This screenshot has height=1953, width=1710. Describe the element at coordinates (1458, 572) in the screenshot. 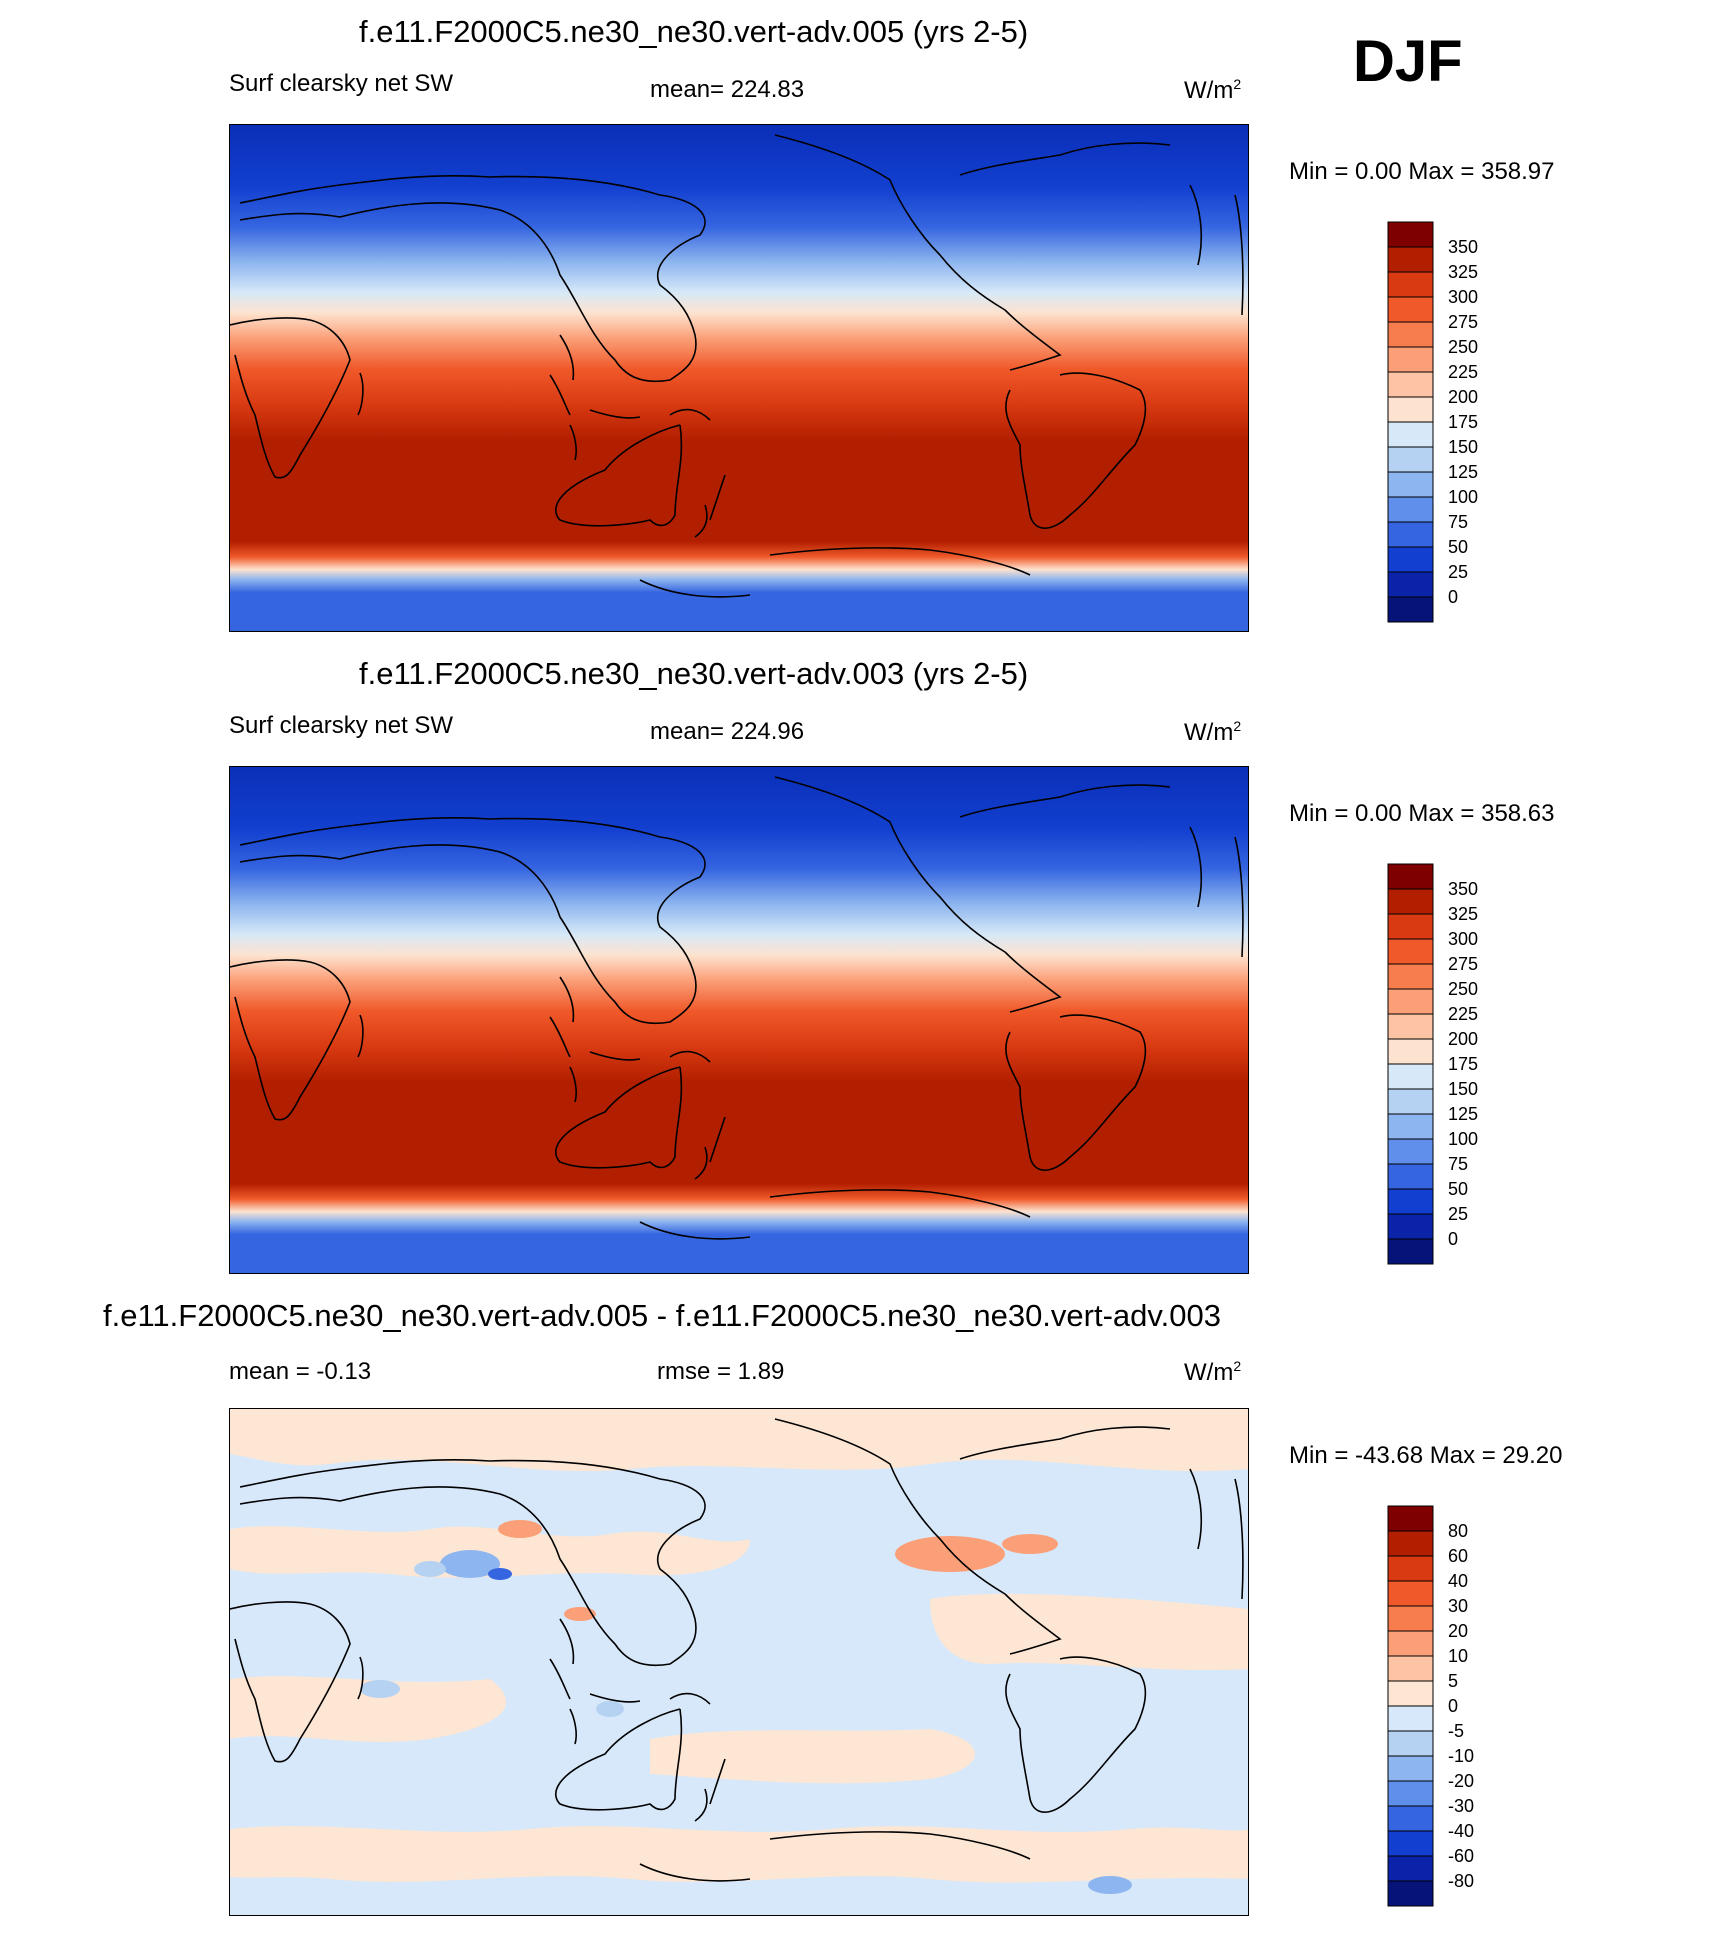

I see `colorbar-tick-label: 25` at that location.